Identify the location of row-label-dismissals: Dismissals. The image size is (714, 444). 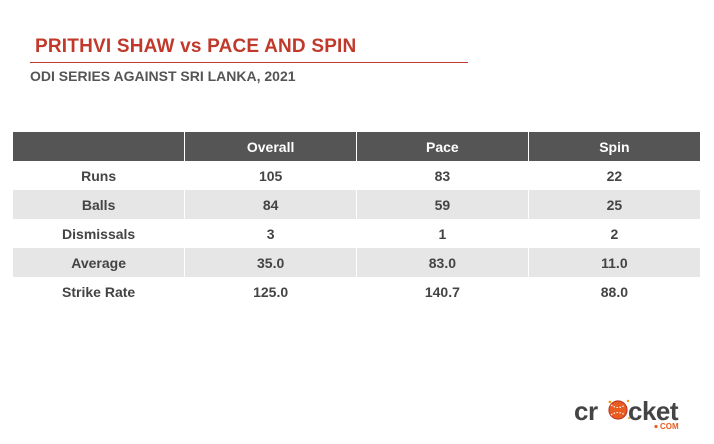
(99, 233).